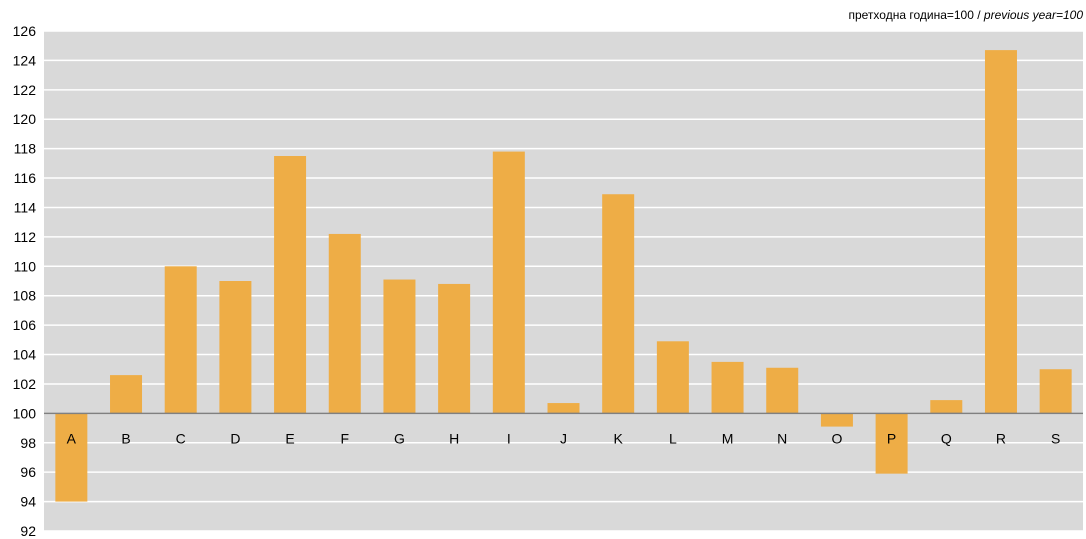 Image resolution: width=1086 pixels, height=539 pixels. I want to click on bar-Q, so click(946, 407).